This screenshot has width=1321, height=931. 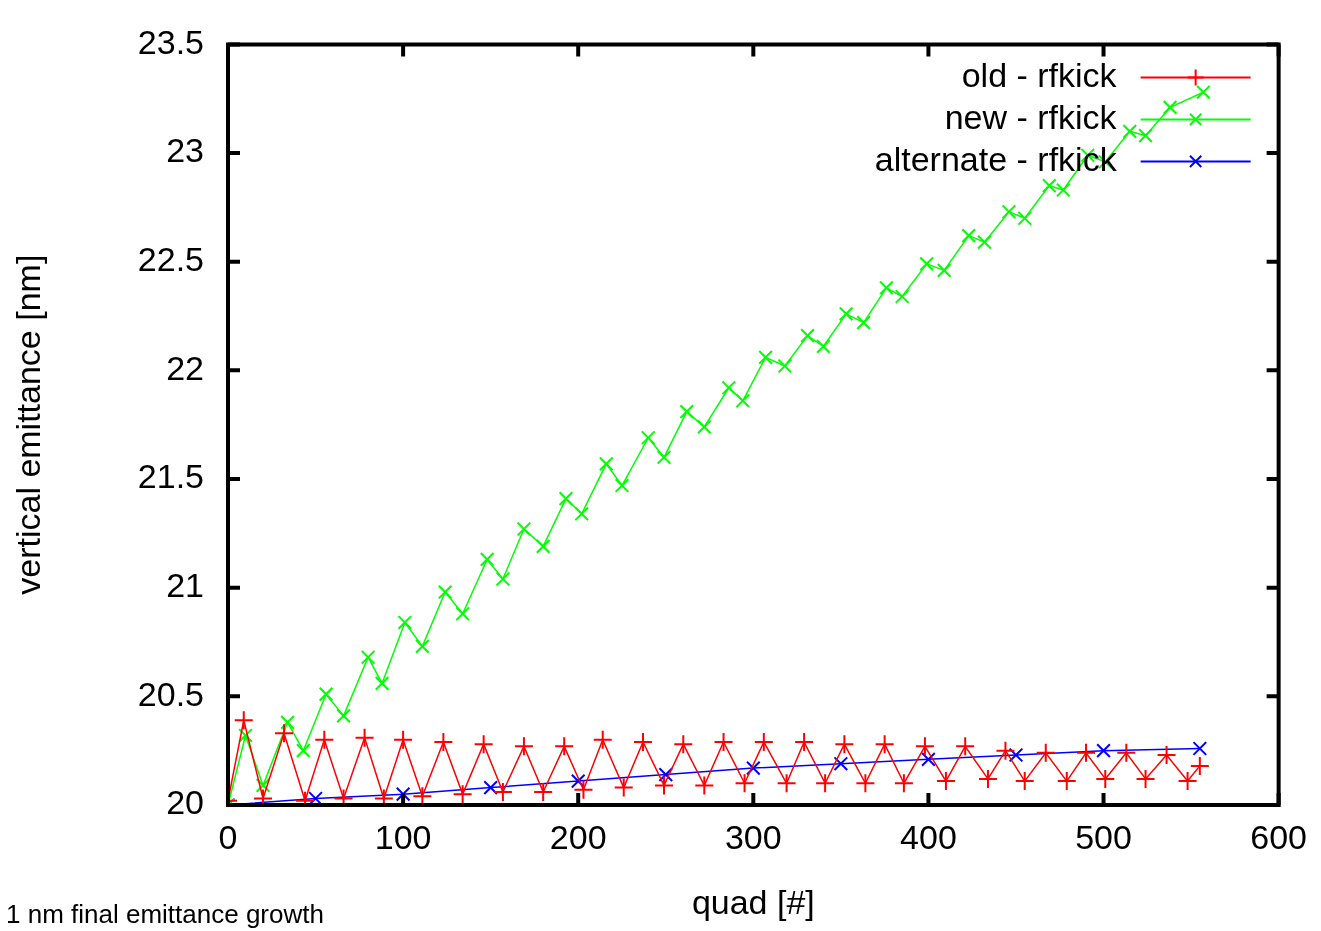 I want to click on y-tick-label: 23, so click(x=185, y=150).